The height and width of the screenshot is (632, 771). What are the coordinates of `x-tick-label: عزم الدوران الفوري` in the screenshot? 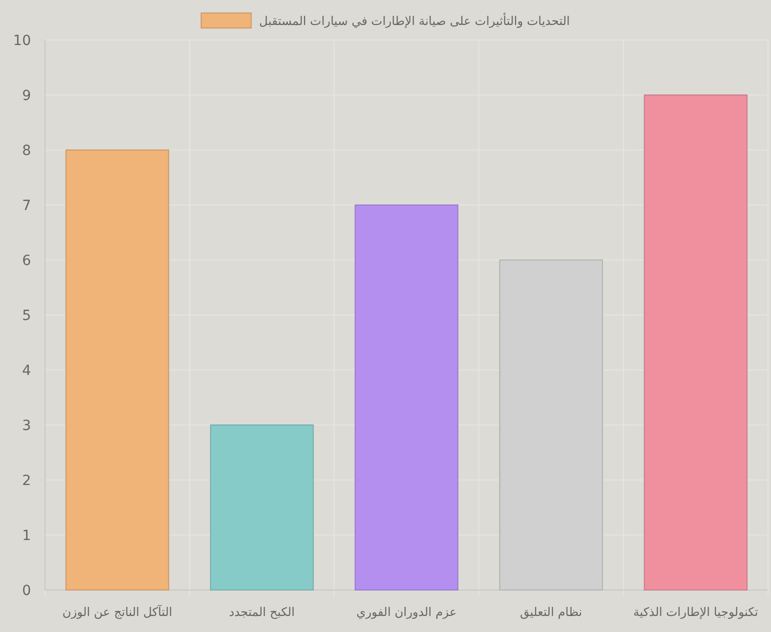 It's located at (406, 612).